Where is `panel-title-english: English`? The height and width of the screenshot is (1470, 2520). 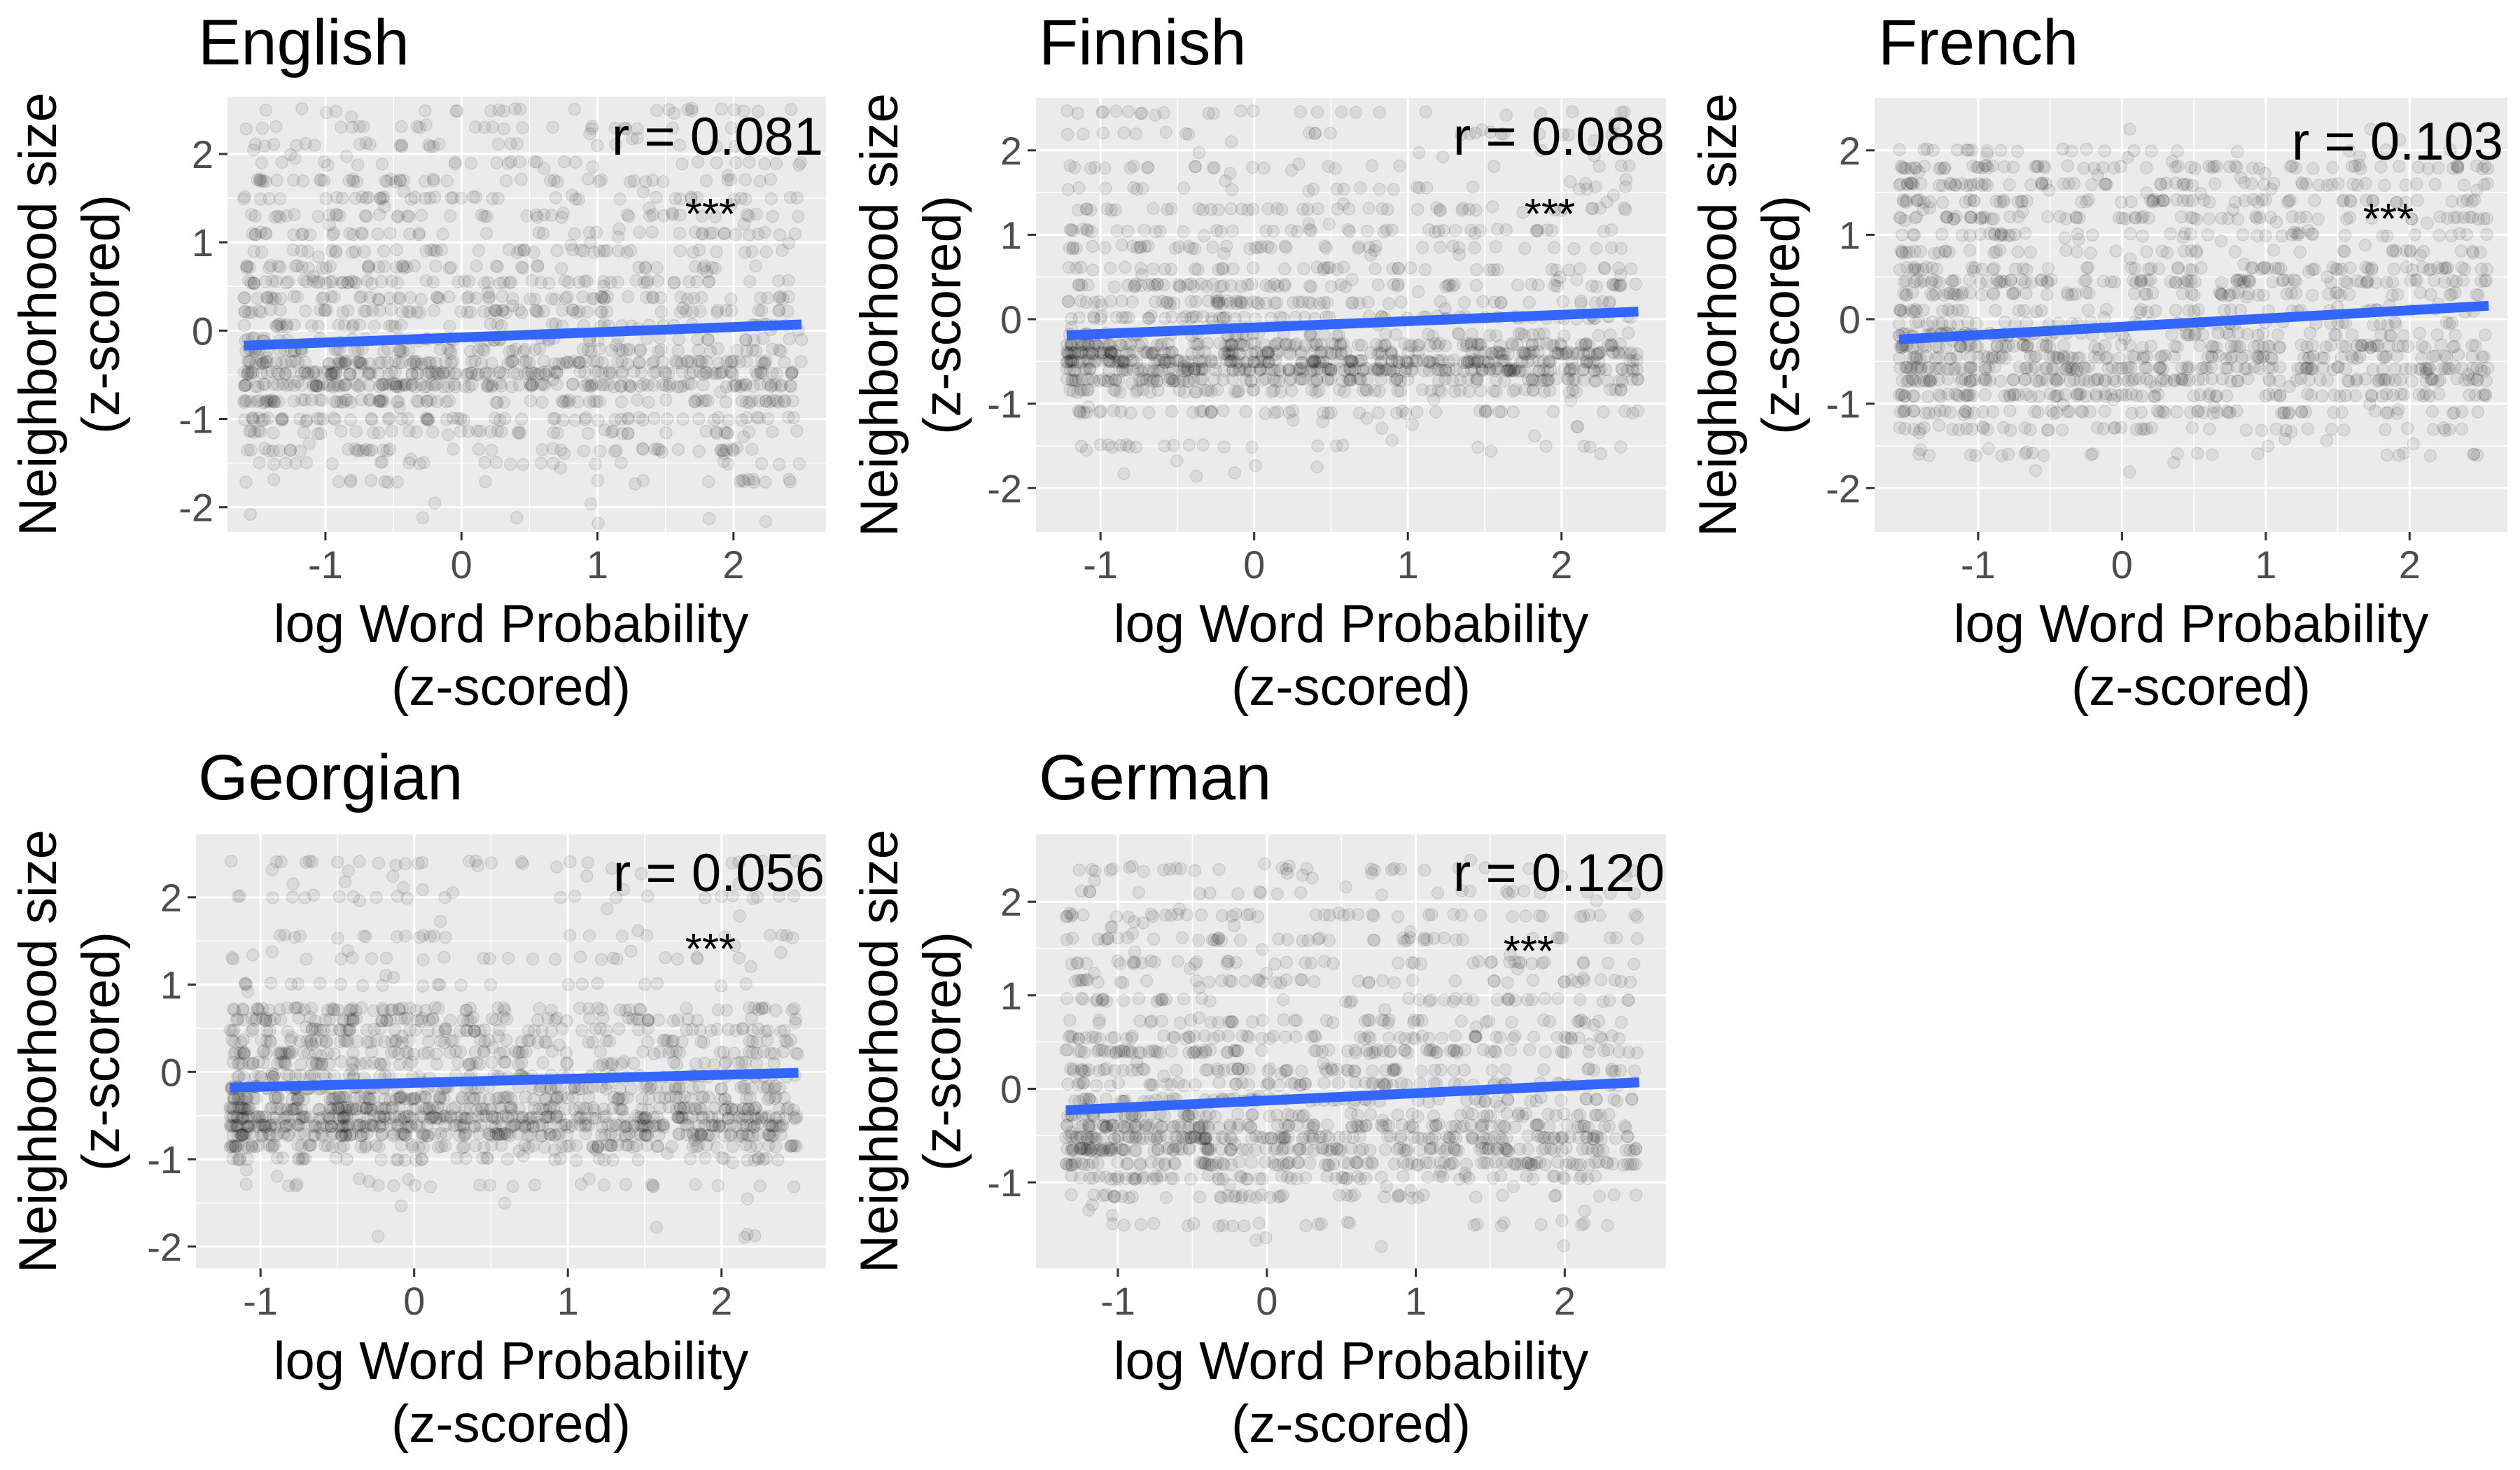 panel-title-english: English is located at coordinates (304, 42).